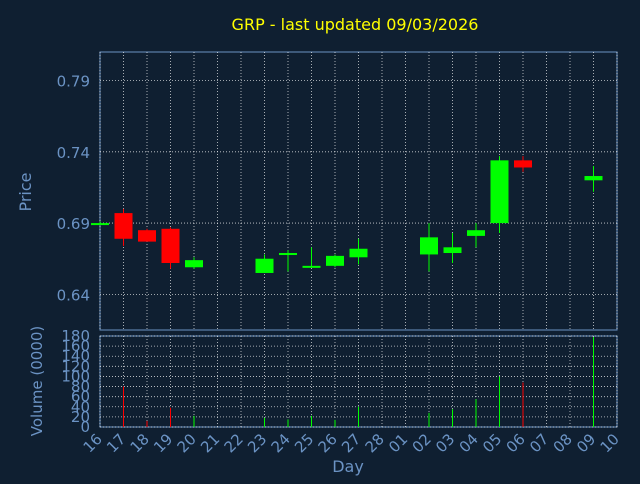  What do you see at coordinates (37, 381) in the screenshot?
I see `volume-axis-label: Volume (0000)` at bounding box center [37, 381].